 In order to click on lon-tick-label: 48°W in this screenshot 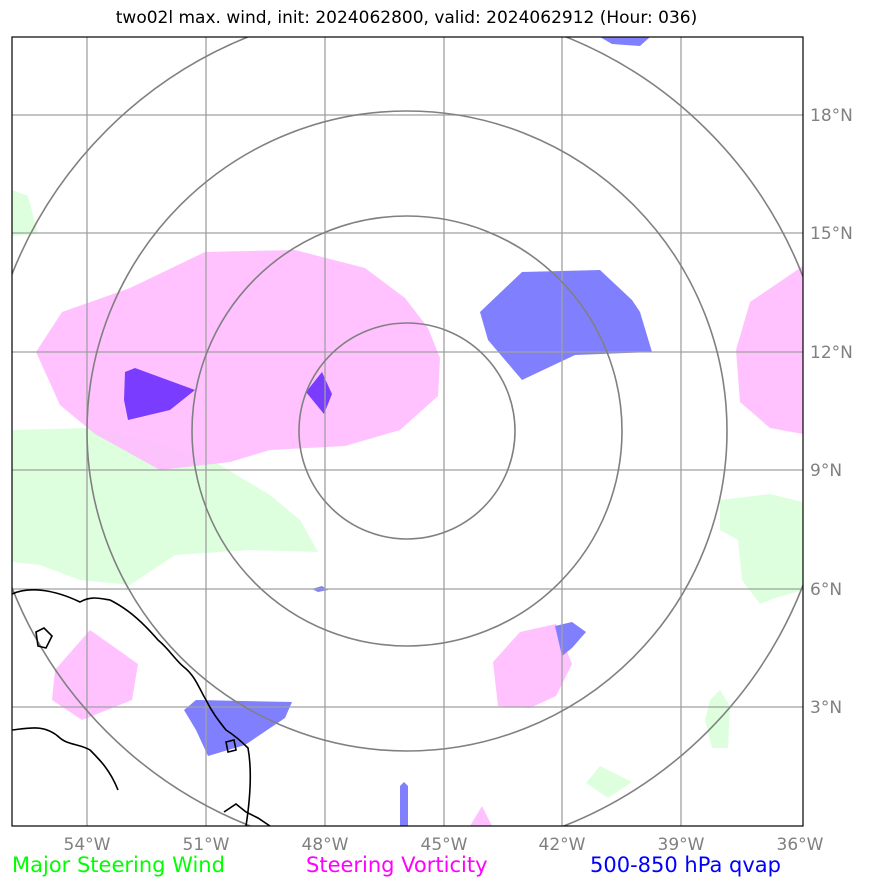, I will do `click(325, 845)`.